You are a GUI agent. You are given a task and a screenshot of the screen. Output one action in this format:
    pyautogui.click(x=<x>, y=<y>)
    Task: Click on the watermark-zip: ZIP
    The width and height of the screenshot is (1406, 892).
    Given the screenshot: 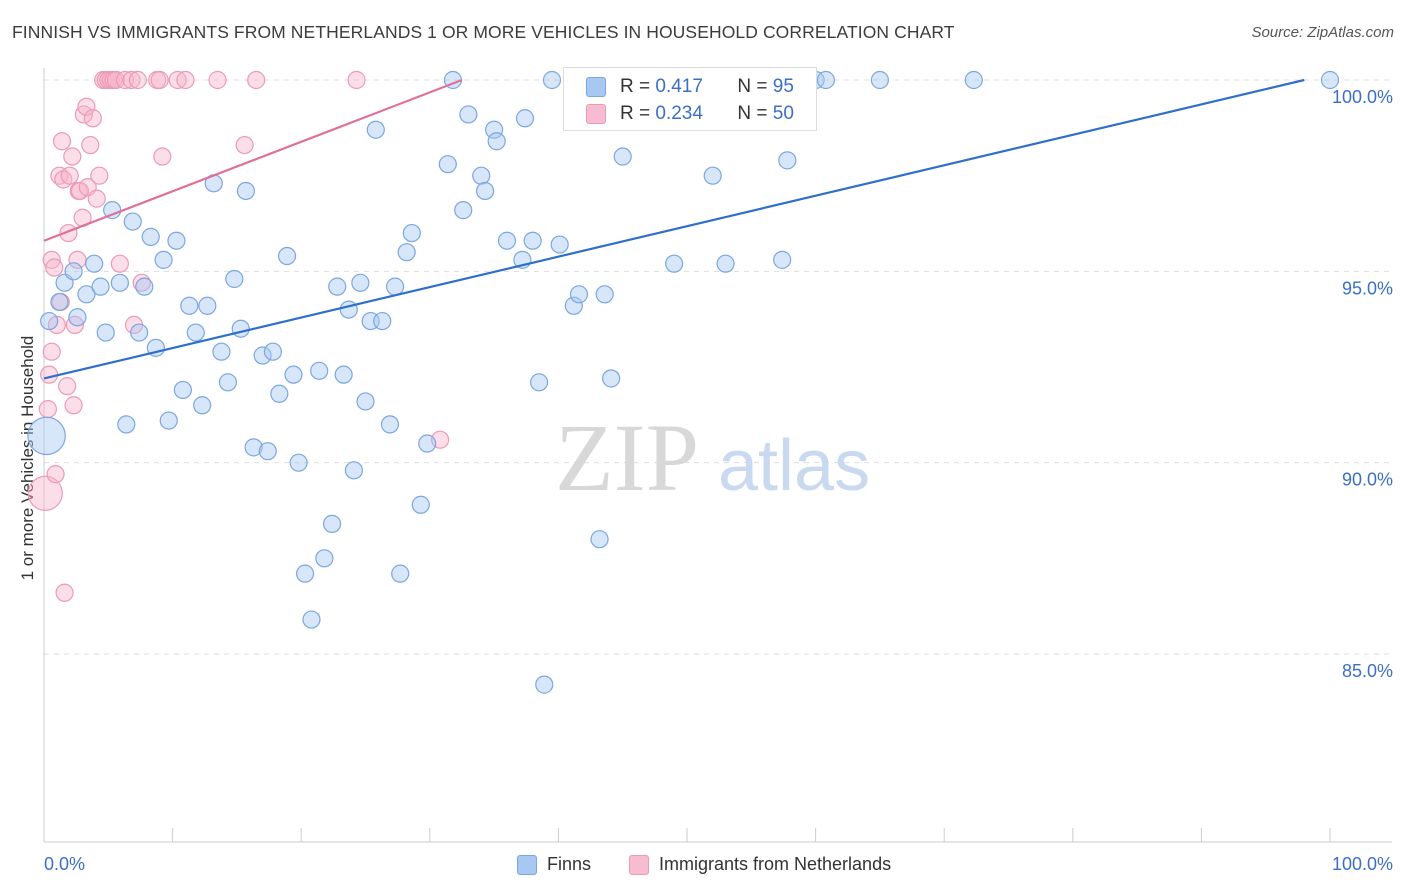 What is the action you would take?
    pyautogui.click(x=627, y=457)
    